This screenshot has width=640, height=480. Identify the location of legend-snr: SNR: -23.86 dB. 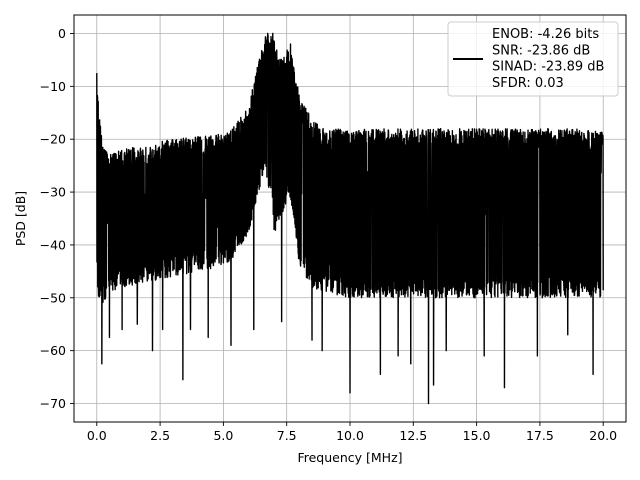
(541, 50).